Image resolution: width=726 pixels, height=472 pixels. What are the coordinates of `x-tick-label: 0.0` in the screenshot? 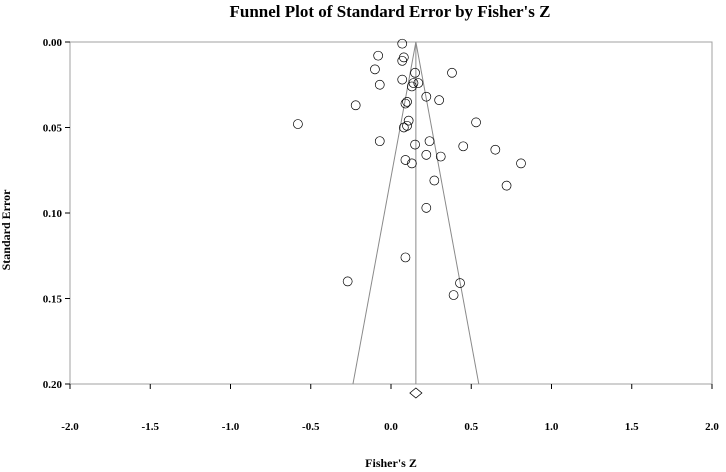 It's located at (391, 427).